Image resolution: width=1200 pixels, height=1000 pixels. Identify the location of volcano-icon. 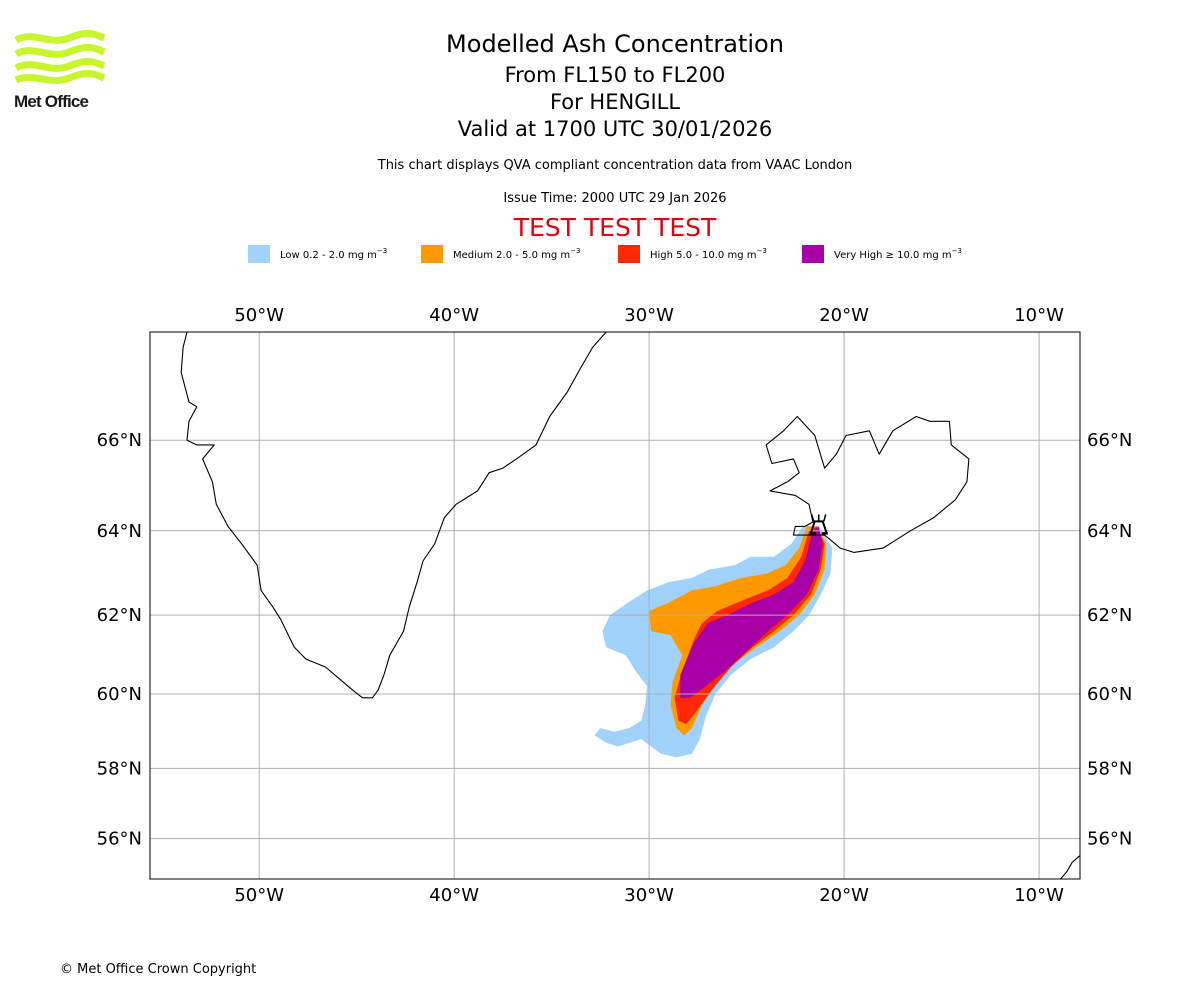
(818, 524).